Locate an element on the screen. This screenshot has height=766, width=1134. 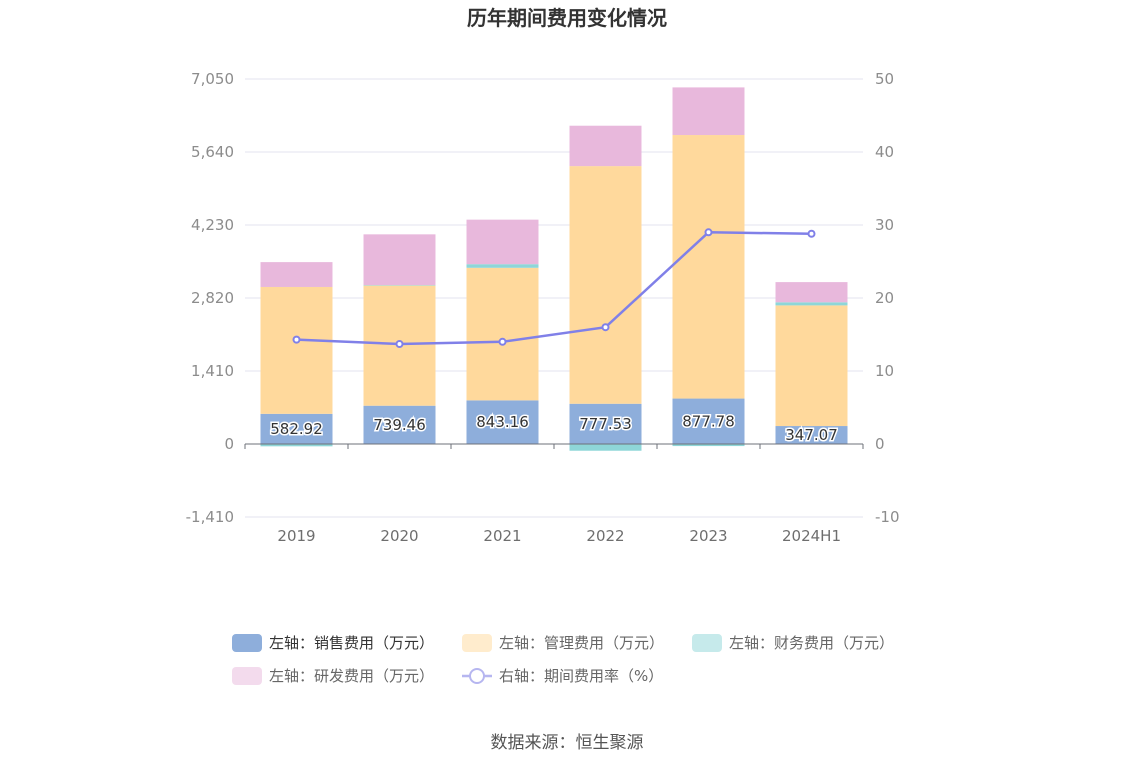
rate-point-2020 is located at coordinates (399, 343).